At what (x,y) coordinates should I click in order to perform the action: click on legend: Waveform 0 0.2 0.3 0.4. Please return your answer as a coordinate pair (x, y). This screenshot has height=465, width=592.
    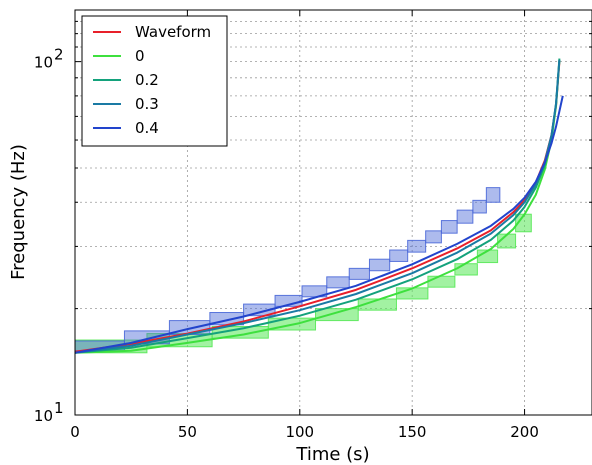
    Looking at the image, I should click on (154, 81).